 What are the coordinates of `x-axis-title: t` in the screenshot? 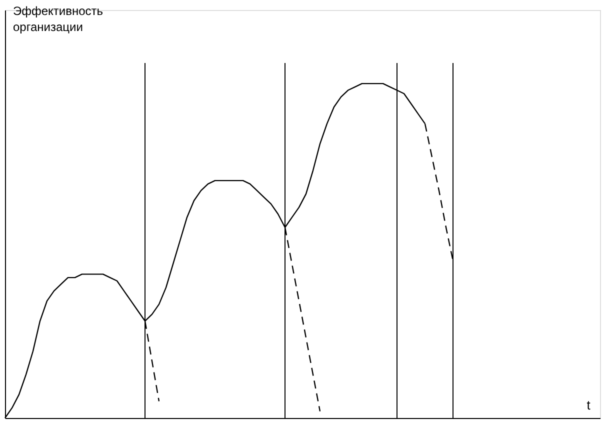 It's located at (588, 405).